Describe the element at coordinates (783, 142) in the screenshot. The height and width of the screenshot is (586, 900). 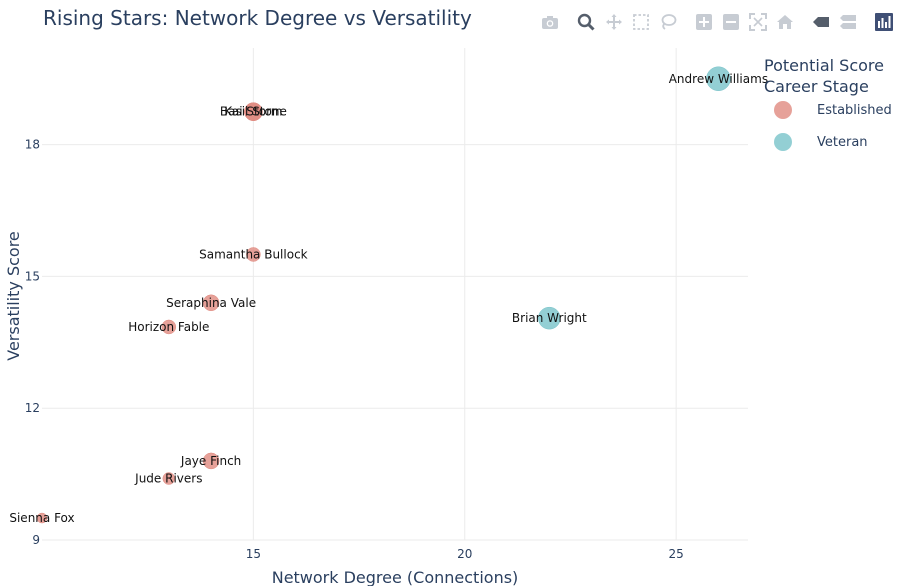
I see `legend-marker-veteran` at that location.